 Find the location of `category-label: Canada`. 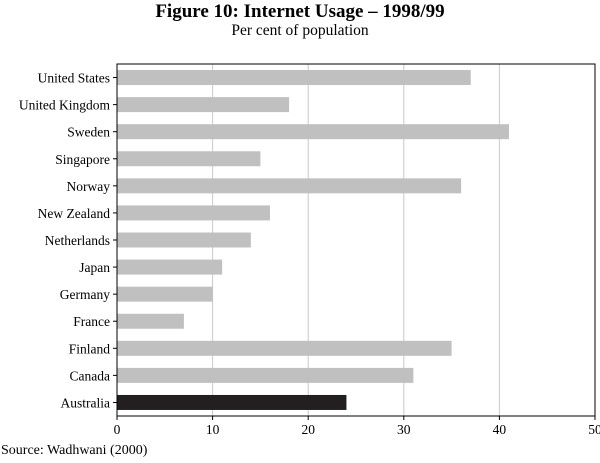

category-label: Canada is located at coordinates (90, 375).